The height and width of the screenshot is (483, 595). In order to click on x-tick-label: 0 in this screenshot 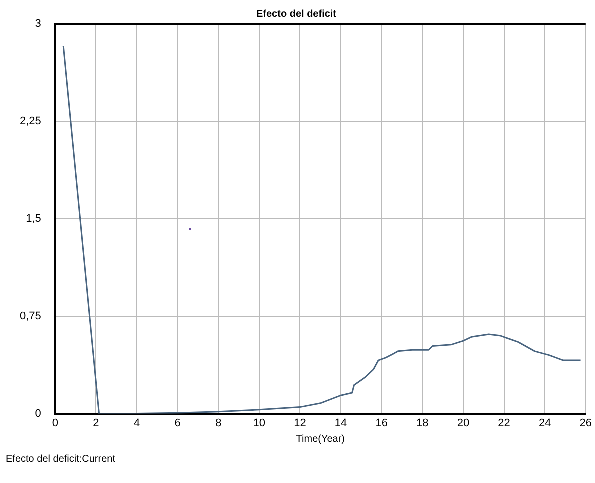, I will do `click(55, 423)`.